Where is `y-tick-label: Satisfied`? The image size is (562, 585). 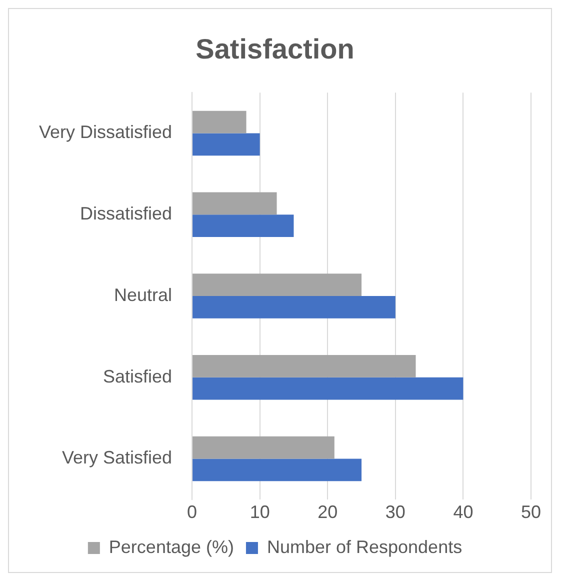 y-tick-label: Satisfied is located at coordinates (137, 376).